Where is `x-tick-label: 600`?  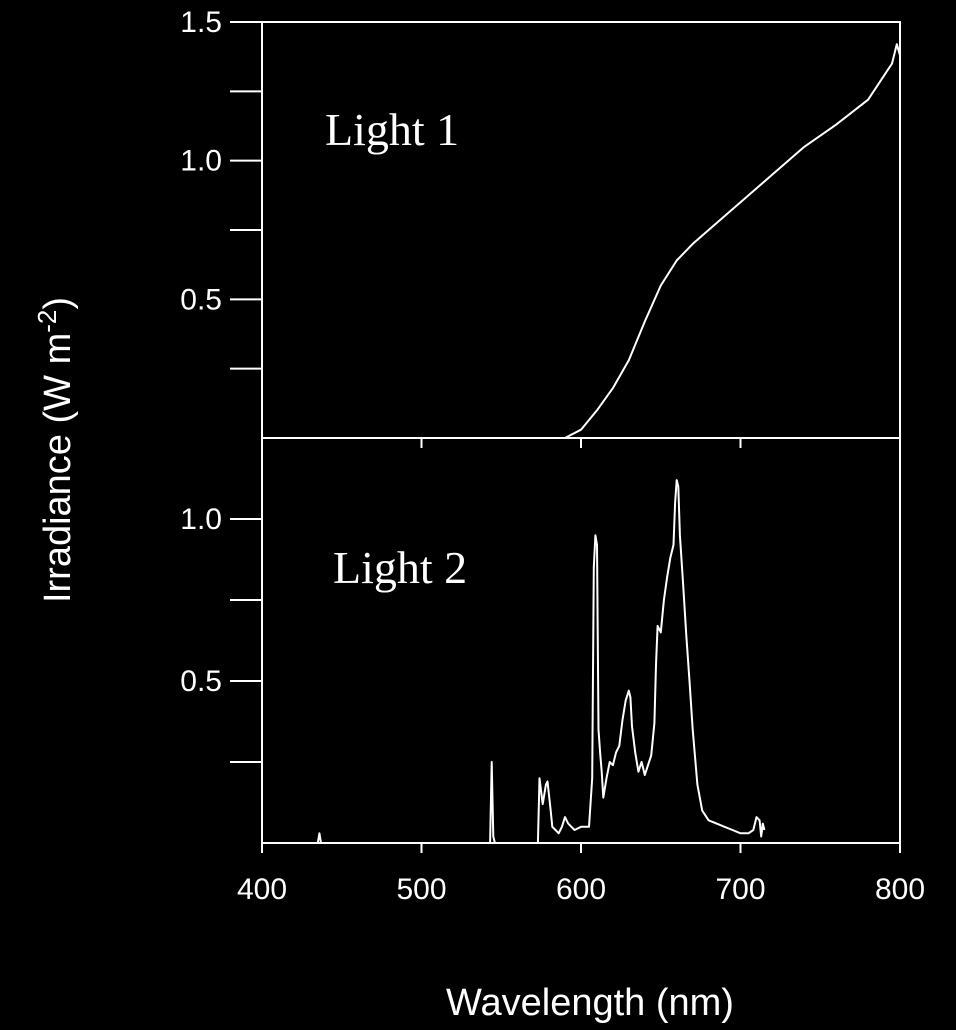
x-tick-label: 600 is located at coordinates (581, 889).